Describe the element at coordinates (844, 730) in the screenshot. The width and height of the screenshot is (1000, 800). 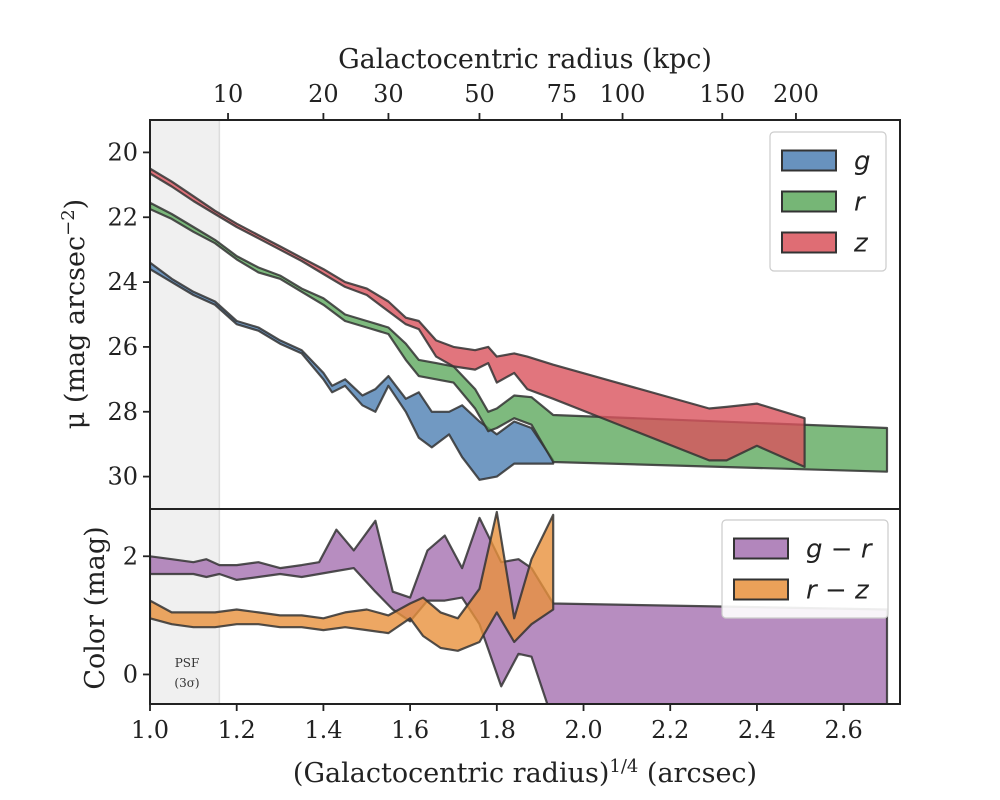
I see `xtick-label: 2.6` at that location.